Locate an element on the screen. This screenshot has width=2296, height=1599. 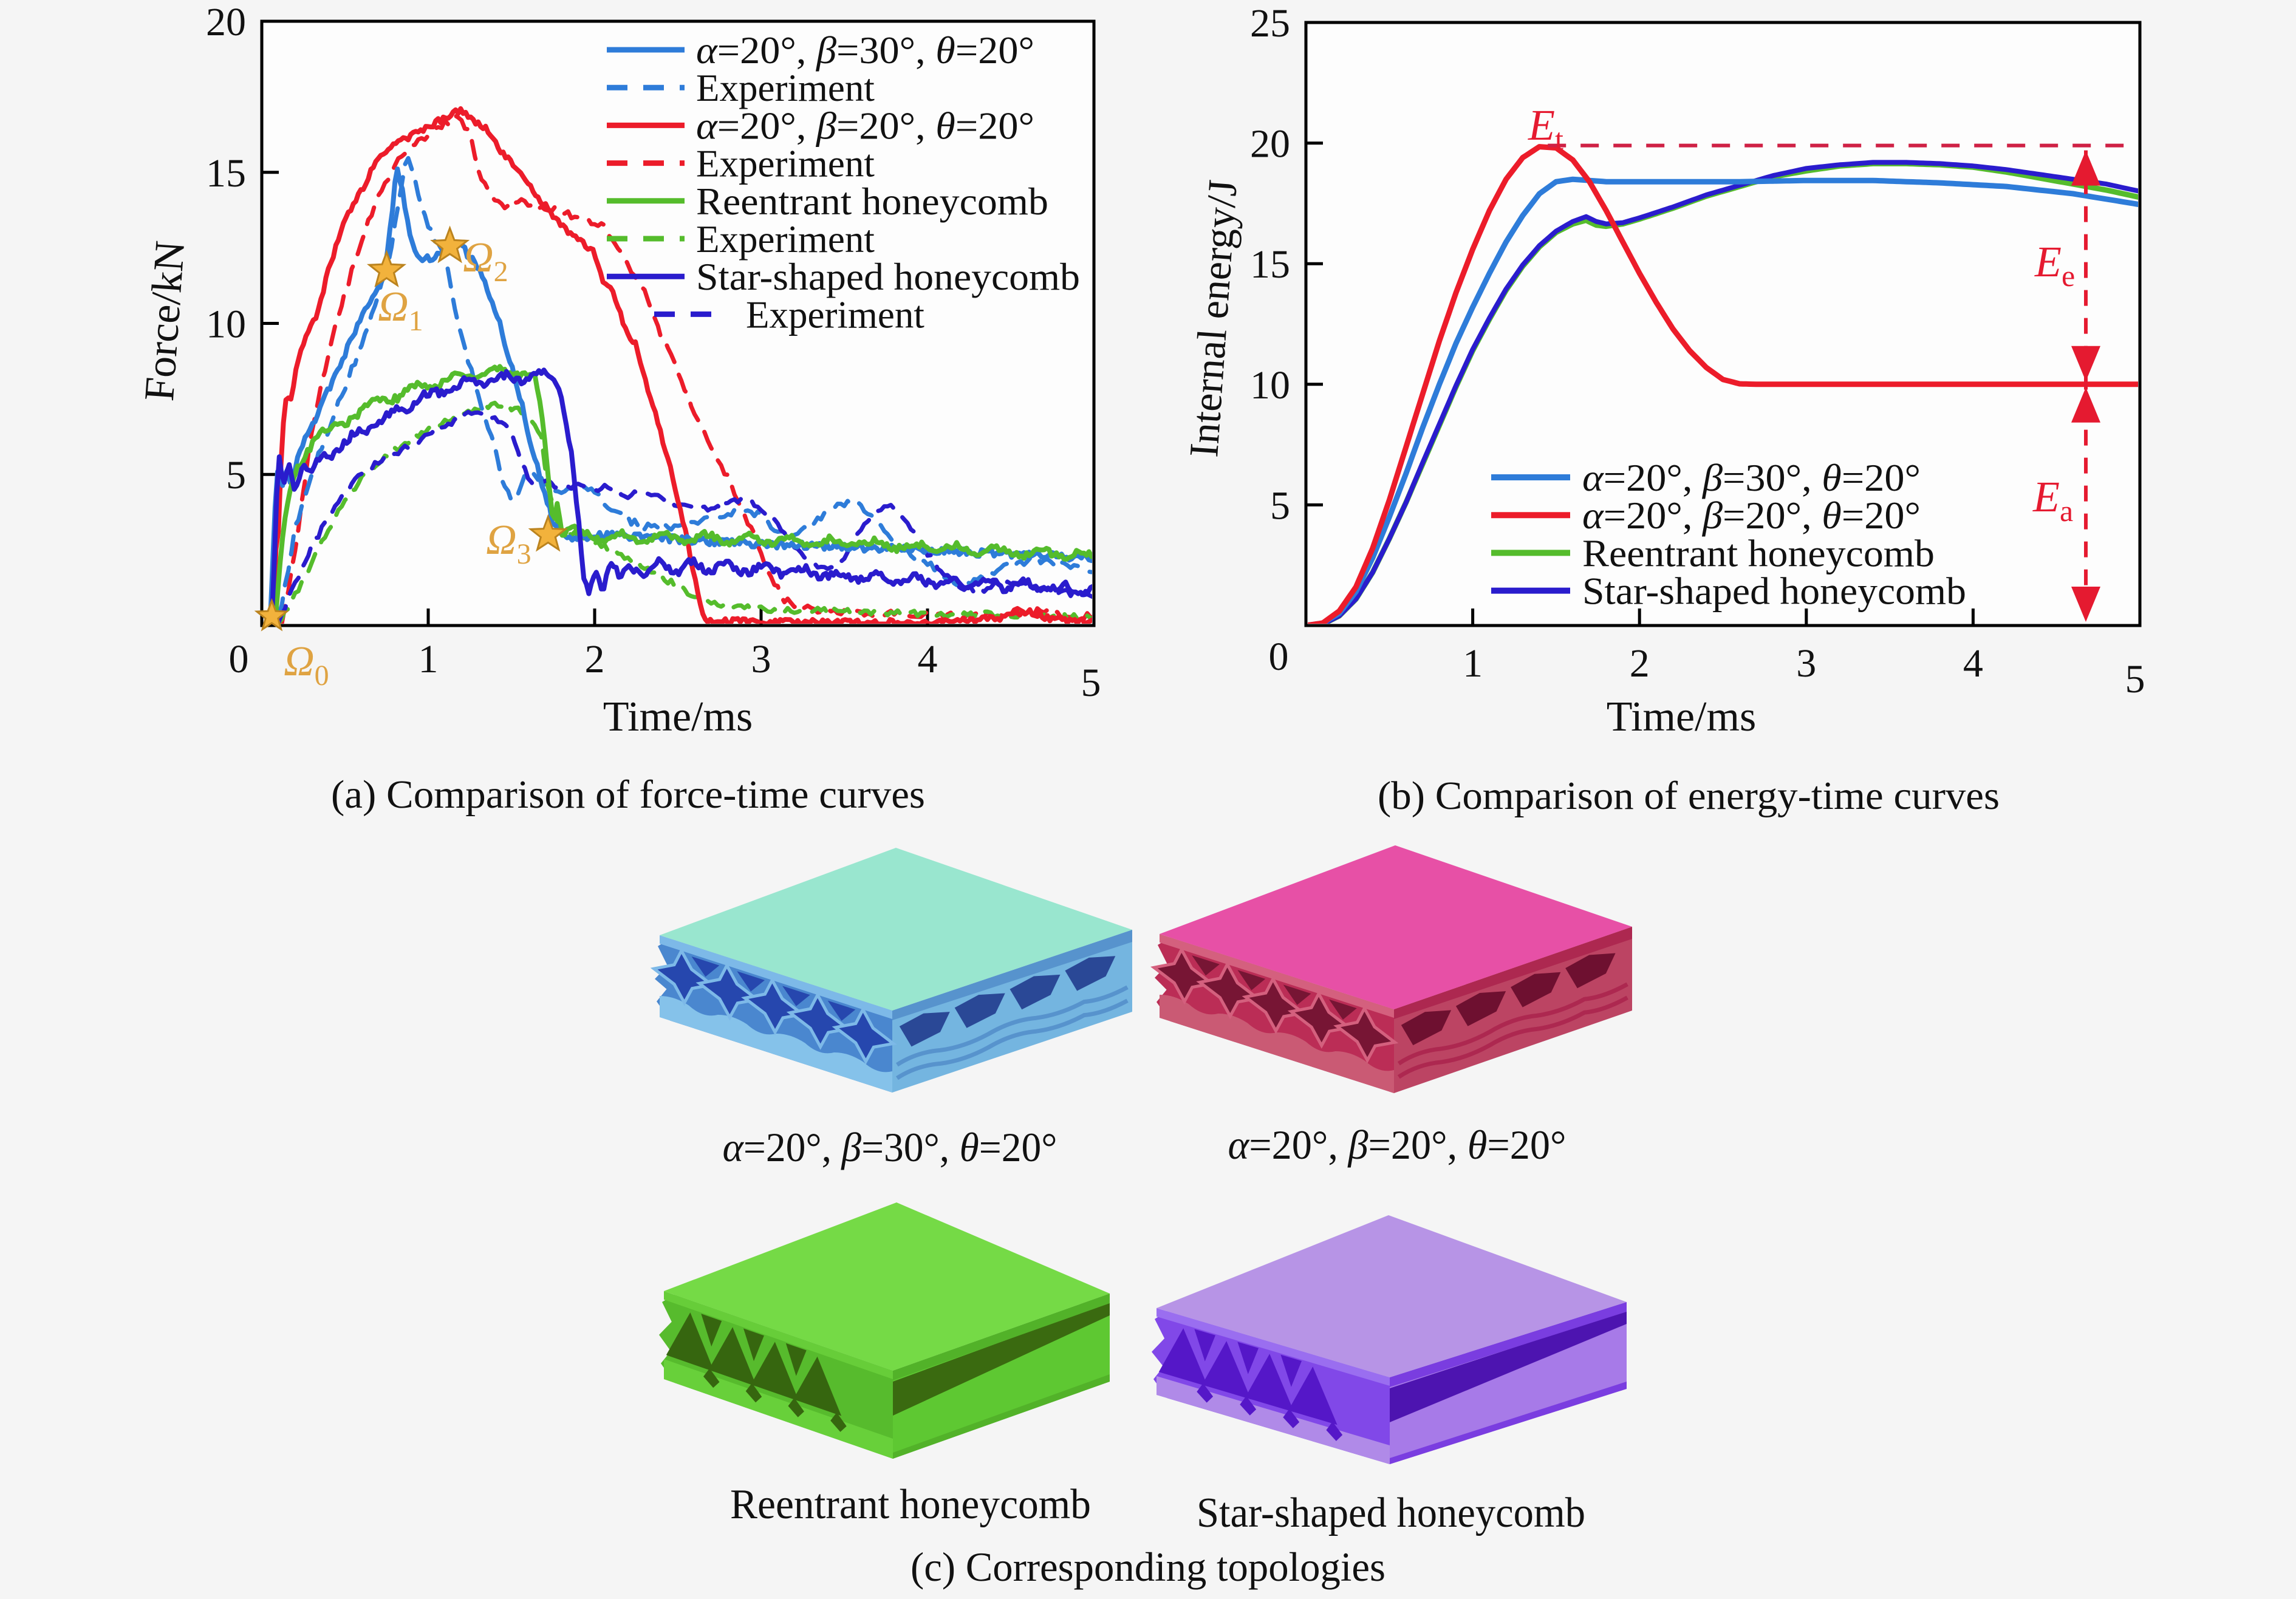
svg-text:(b) Comparison of energy-time: (b) Comparison of energy-time curves is located at coordinates (1689, 796).